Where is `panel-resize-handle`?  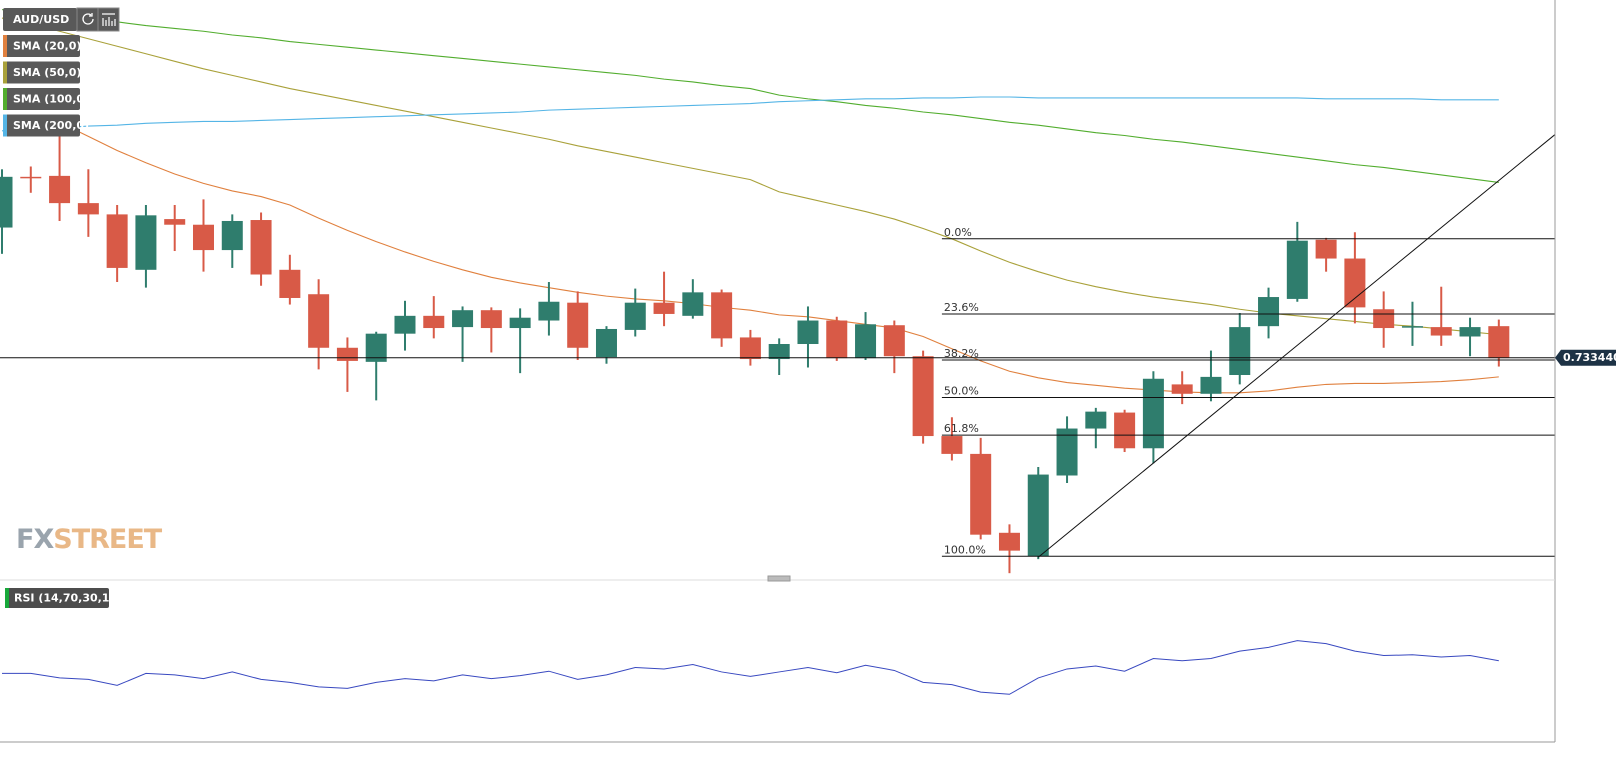
panel-resize-handle is located at coordinates (779, 578).